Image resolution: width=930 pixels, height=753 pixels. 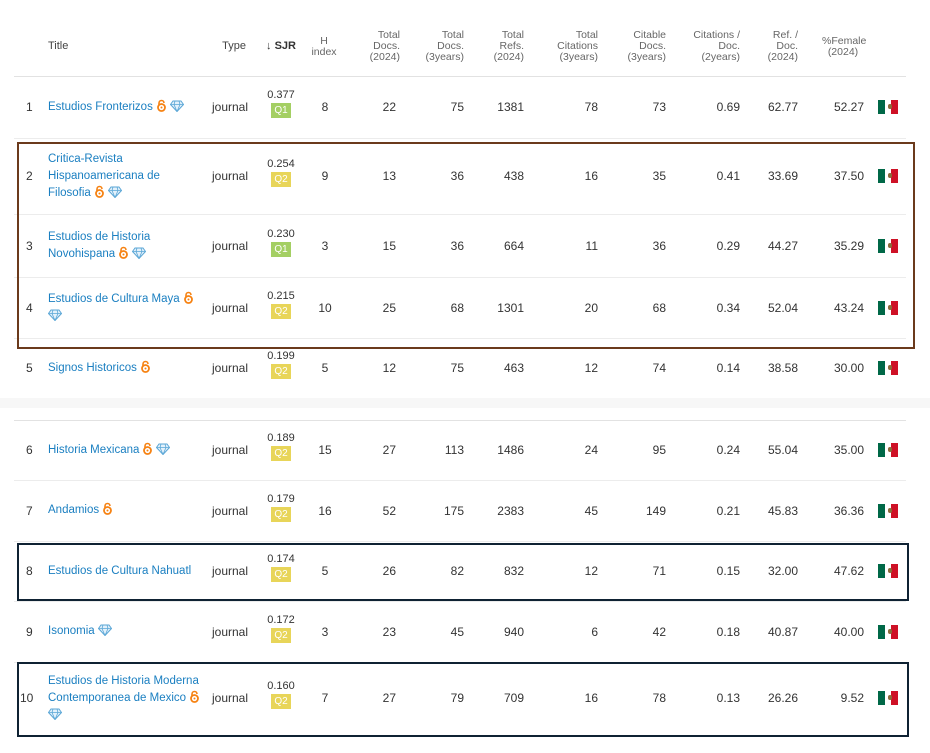 I want to click on header-total-docs-3y-line3: (3years), so click(x=444, y=57).